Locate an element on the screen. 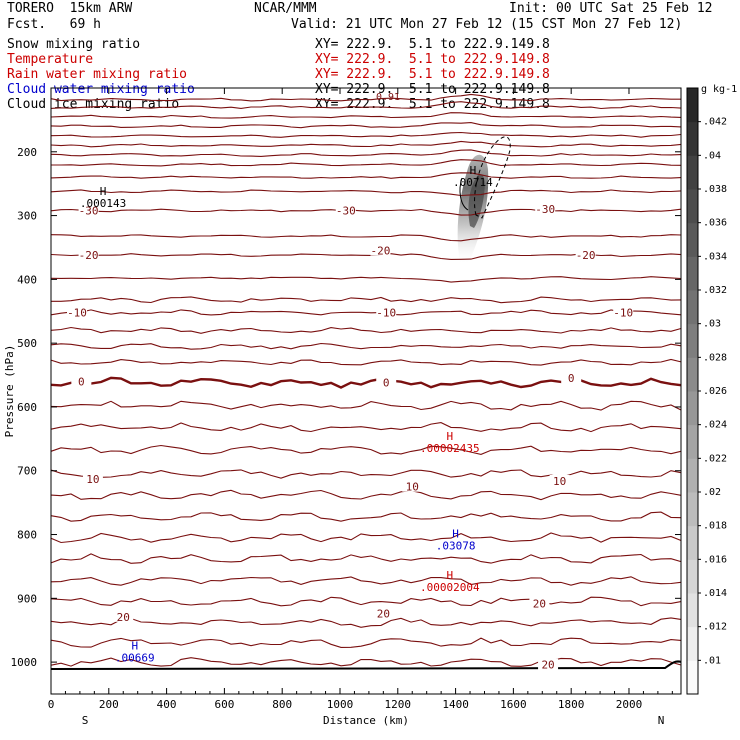  x-tick-label: 1400 is located at coordinates (455, 704).